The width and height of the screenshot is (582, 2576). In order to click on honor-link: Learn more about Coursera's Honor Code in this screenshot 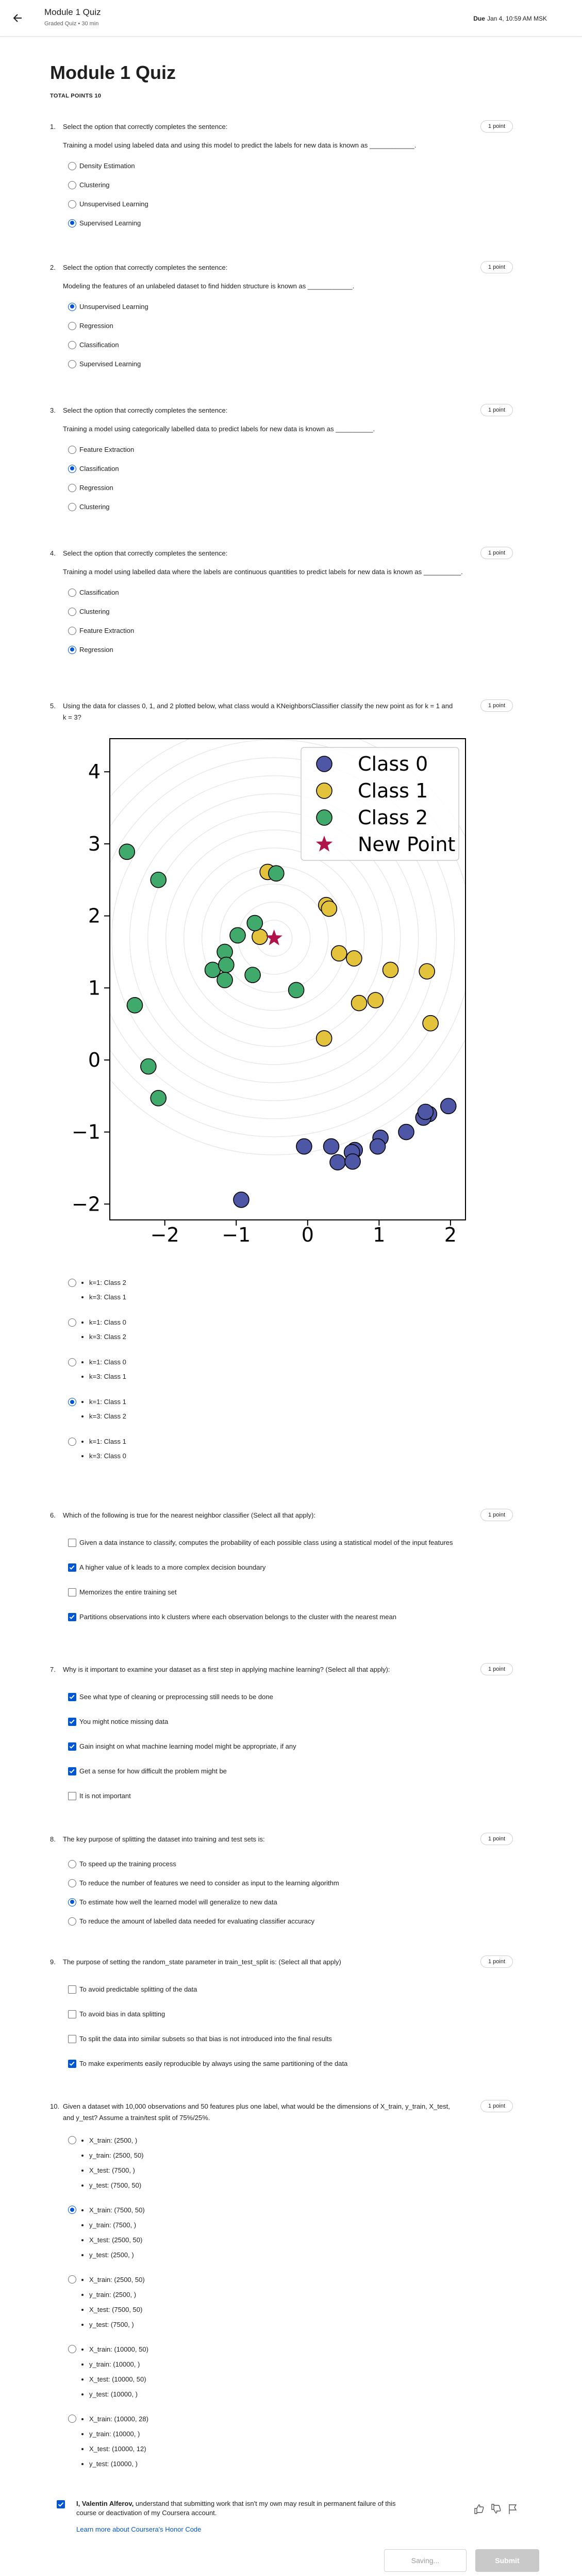, I will do `click(139, 2529)`.